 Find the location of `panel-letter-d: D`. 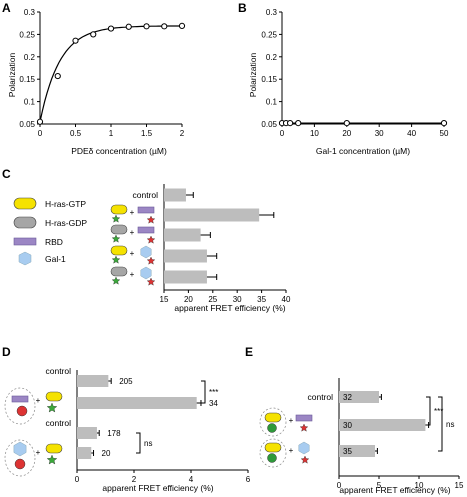

panel-letter-d: D is located at coordinates (6, 352).